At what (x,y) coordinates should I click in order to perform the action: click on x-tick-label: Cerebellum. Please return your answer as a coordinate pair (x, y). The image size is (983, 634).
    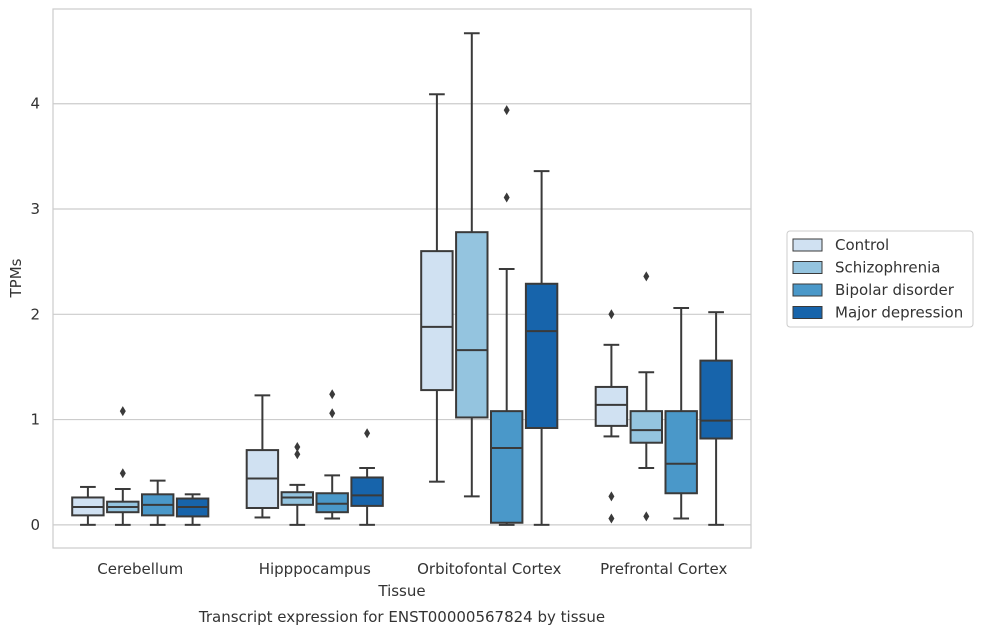
    Looking at the image, I should click on (140, 569).